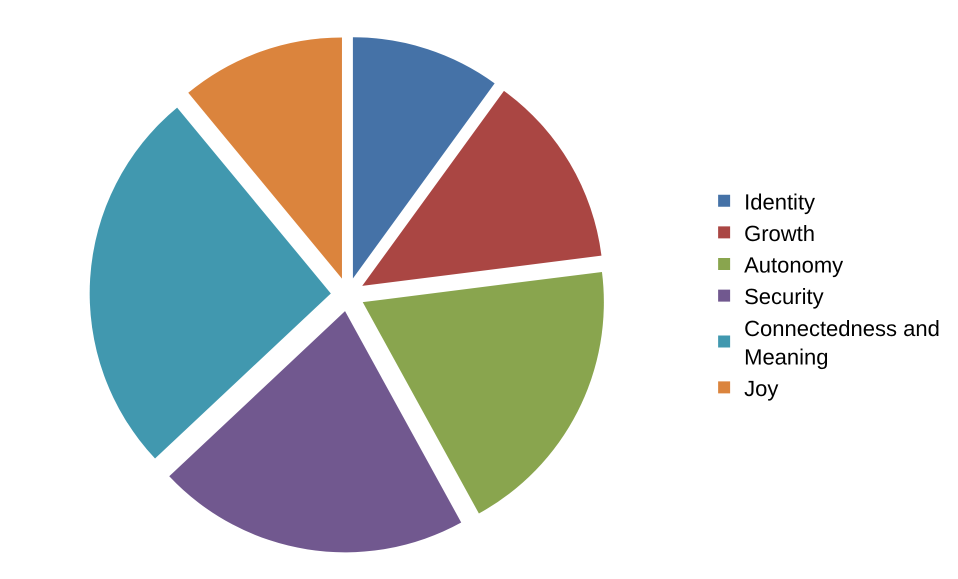  Describe the element at coordinates (780, 233) in the screenshot. I see `legend-label: Growth` at that location.